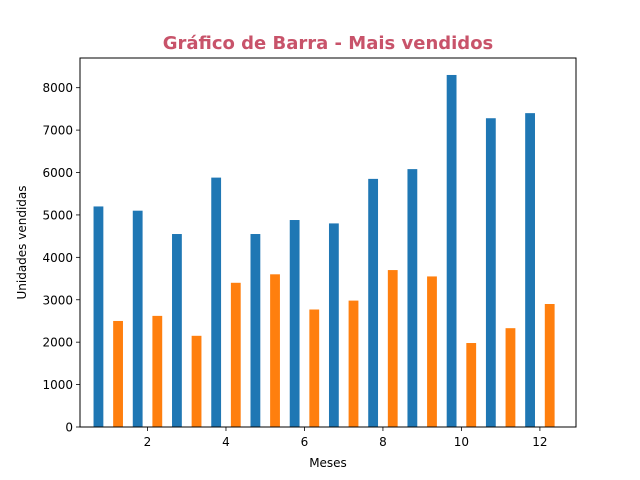  What do you see at coordinates (57, 385) in the screenshot?
I see `y-tick-label: 1000` at bounding box center [57, 385].